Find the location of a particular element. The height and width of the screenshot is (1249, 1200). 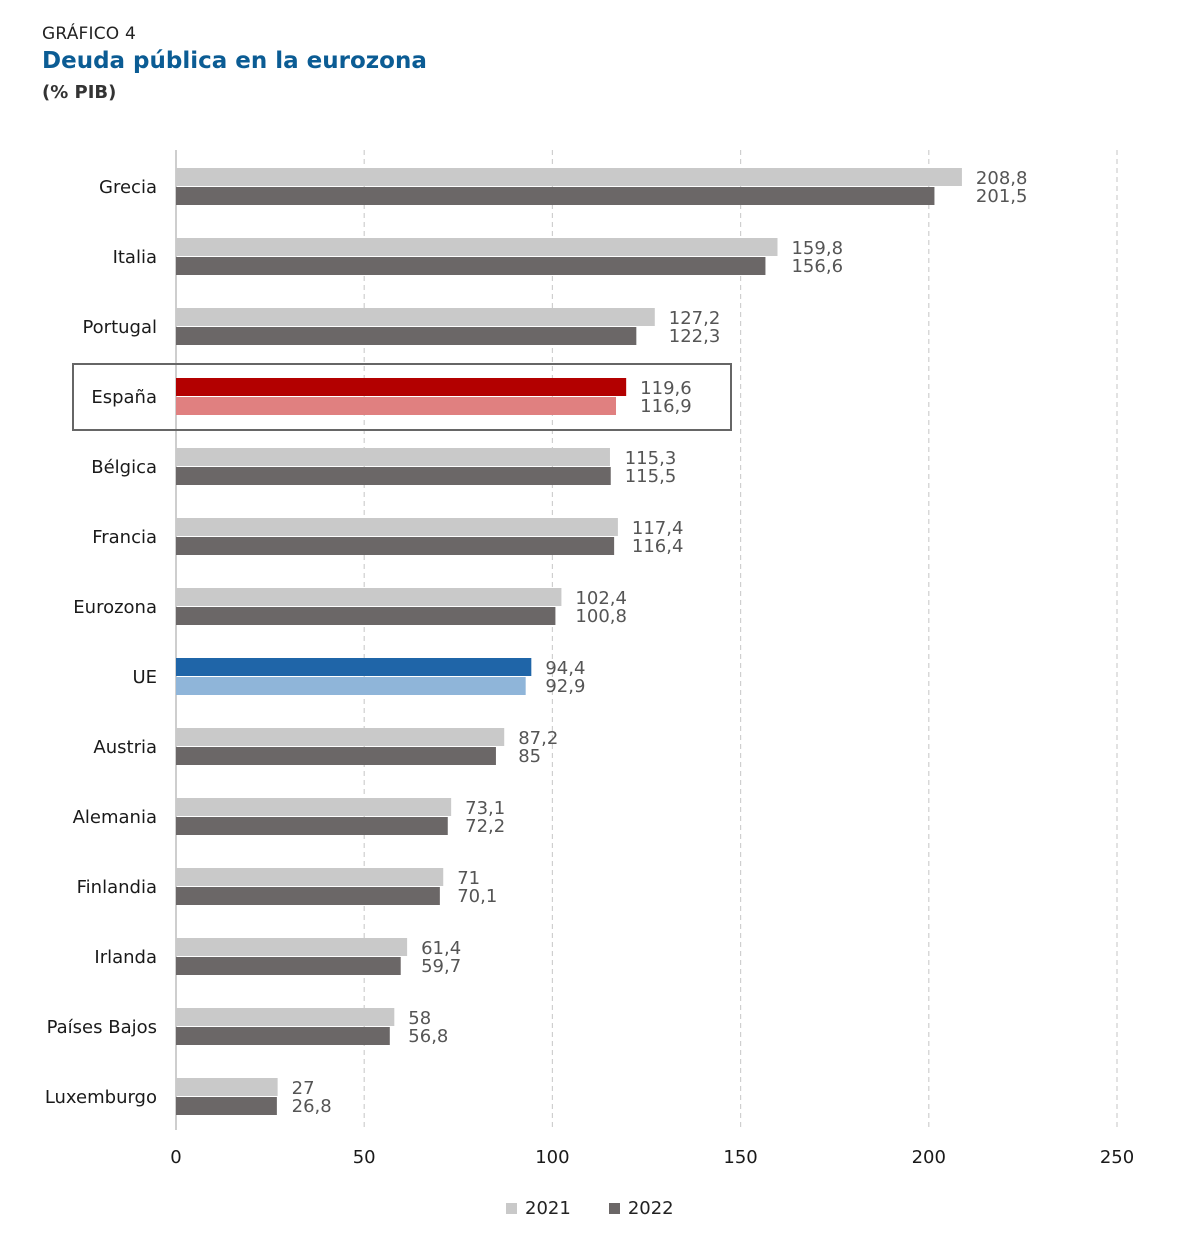

legend-item-2022: 2022 is located at coordinates (641, 1208).